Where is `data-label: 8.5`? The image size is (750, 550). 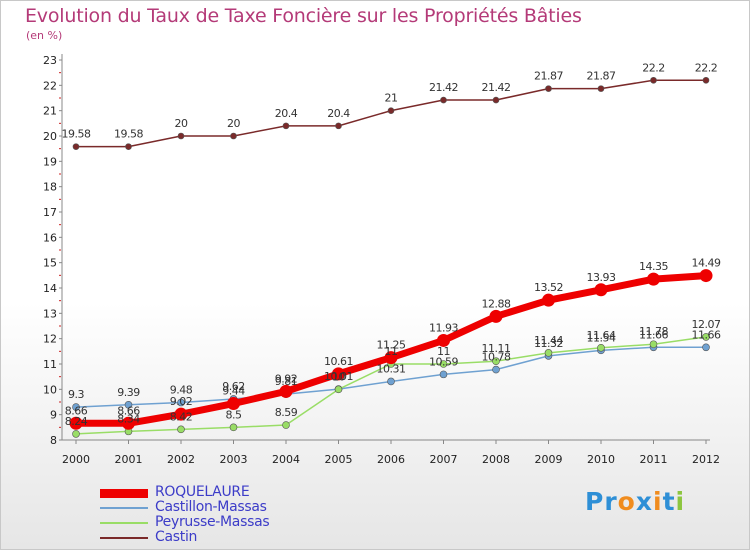
data-label: 8.5 is located at coordinates (234, 414).